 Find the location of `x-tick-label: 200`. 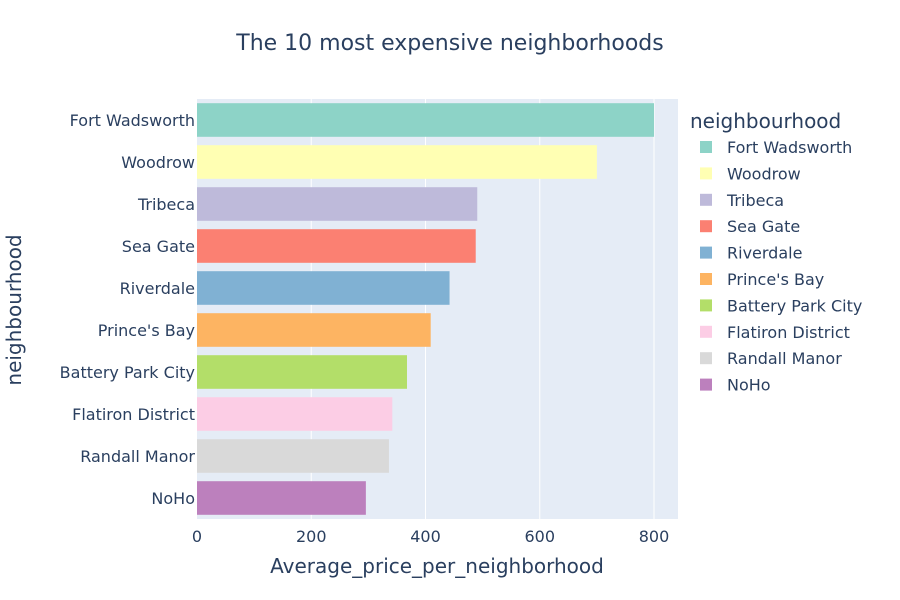

x-tick-label: 200 is located at coordinates (311, 536).